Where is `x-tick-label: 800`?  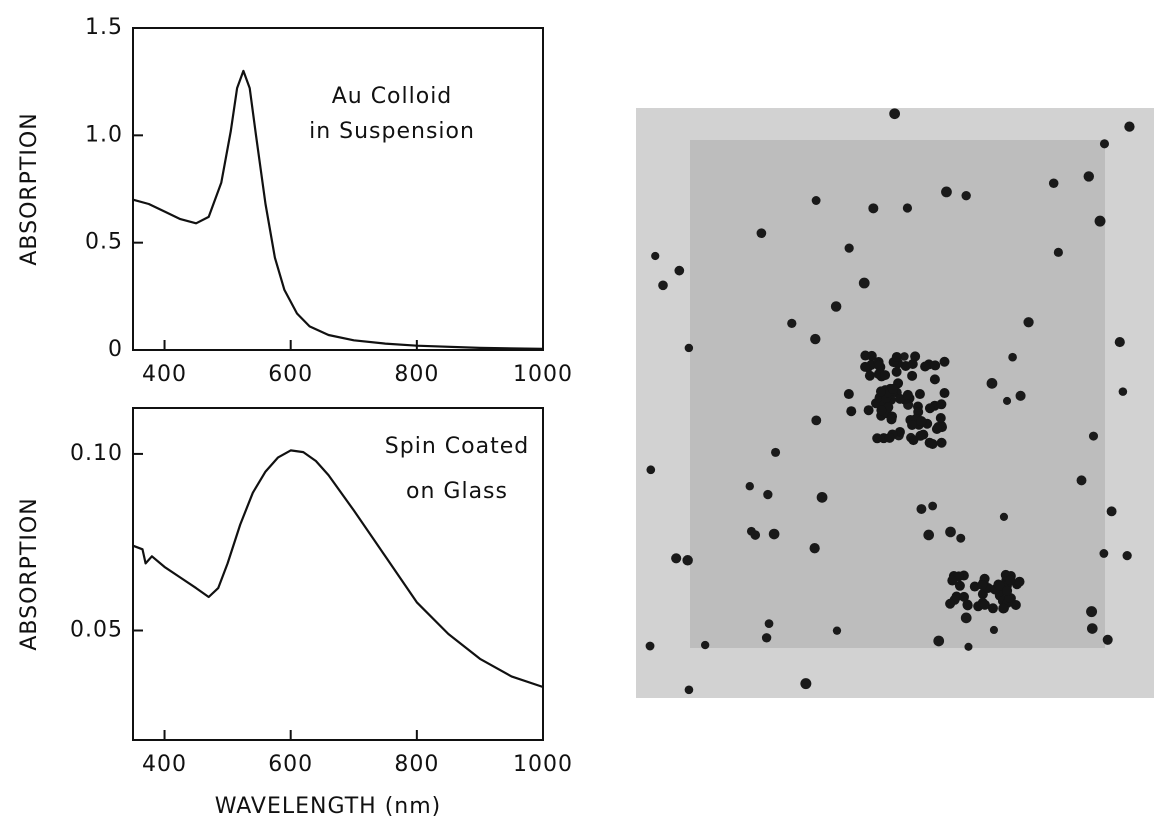 x-tick-label: 800 is located at coordinates (416, 764).